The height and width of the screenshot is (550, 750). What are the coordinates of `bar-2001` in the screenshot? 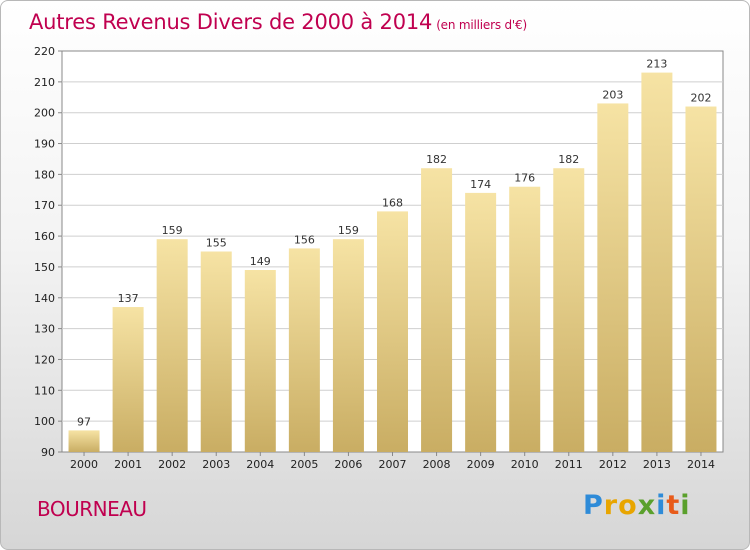 It's located at (128, 379).